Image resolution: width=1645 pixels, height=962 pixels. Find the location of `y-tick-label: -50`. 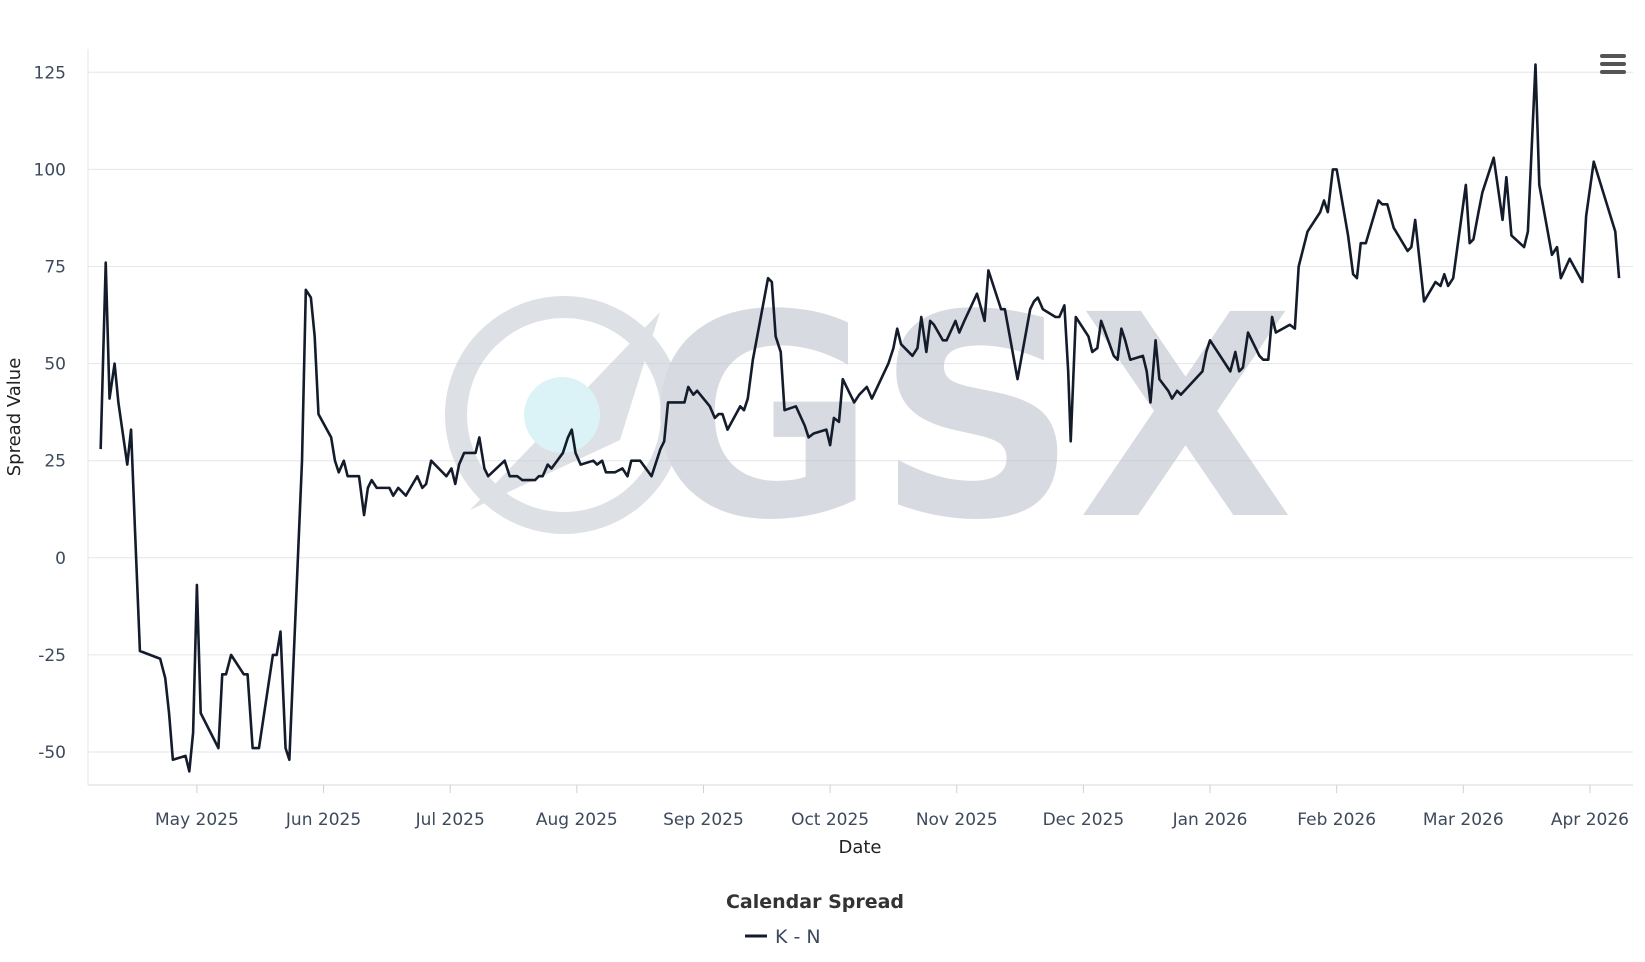

y-tick-label: -50 is located at coordinates (52, 753).